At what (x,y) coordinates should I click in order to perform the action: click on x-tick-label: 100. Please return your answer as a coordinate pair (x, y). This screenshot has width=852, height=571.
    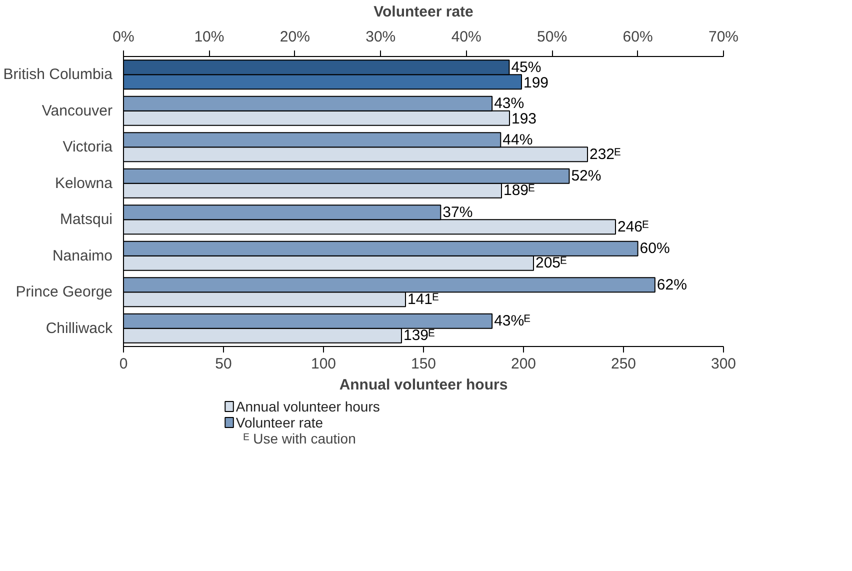
    Looking at the image, I should click on (323, 364).